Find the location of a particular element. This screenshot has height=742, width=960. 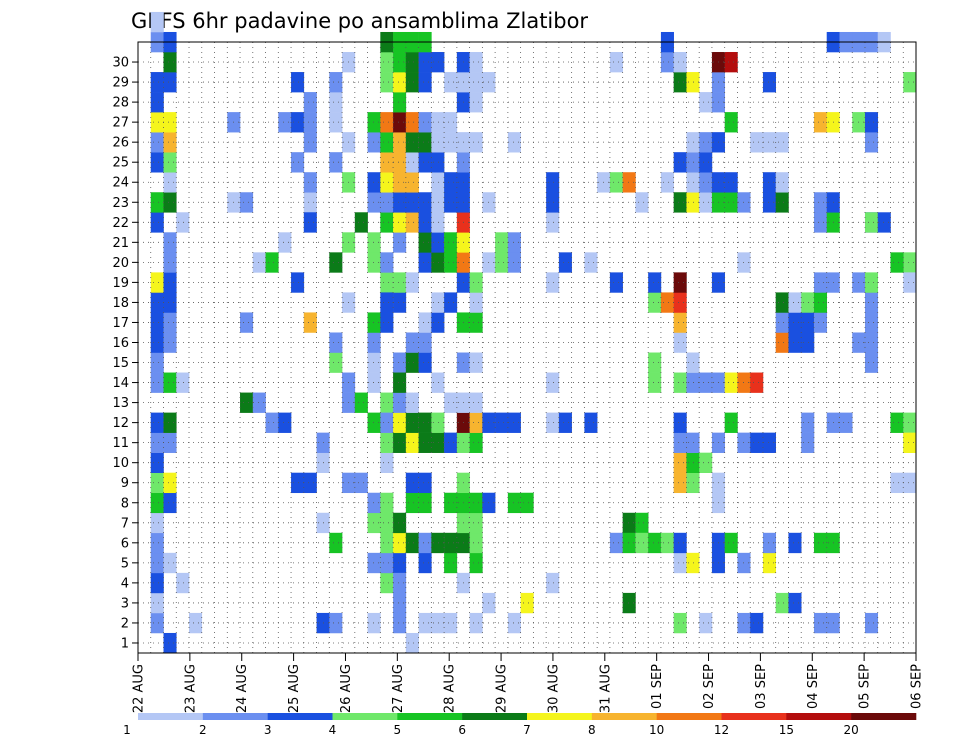

x-tick-label: 29 AUG is located at coordinates (502, 688).